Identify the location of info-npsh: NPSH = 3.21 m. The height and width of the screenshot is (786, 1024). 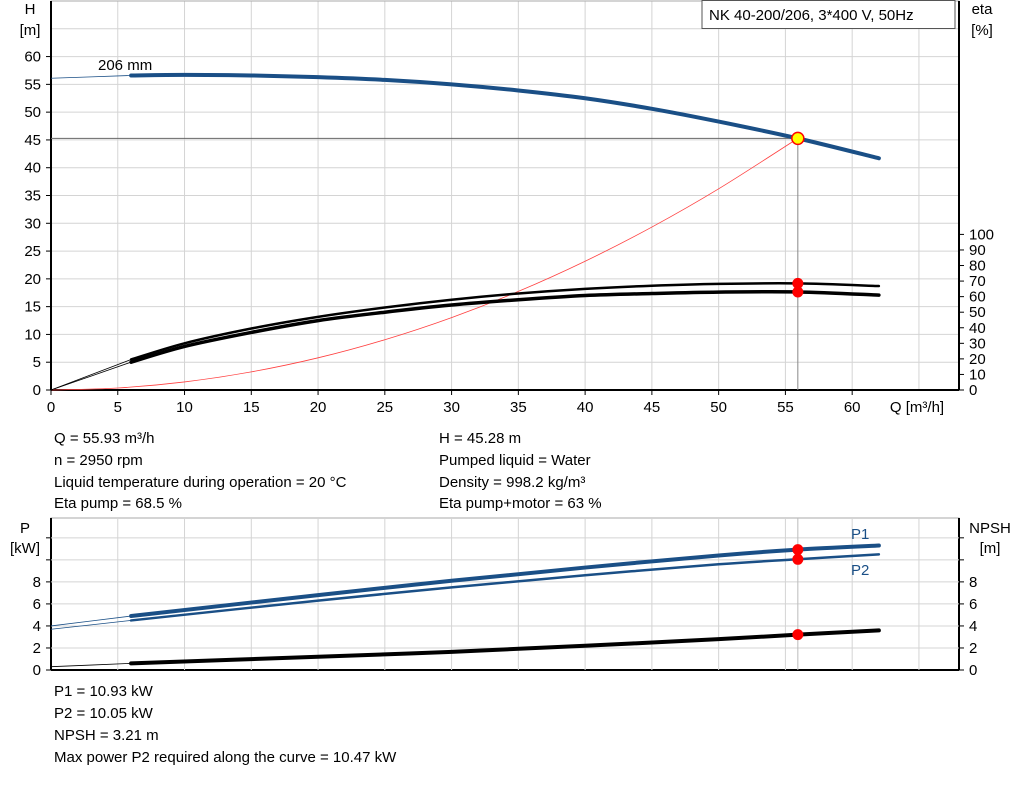
(106, 735).